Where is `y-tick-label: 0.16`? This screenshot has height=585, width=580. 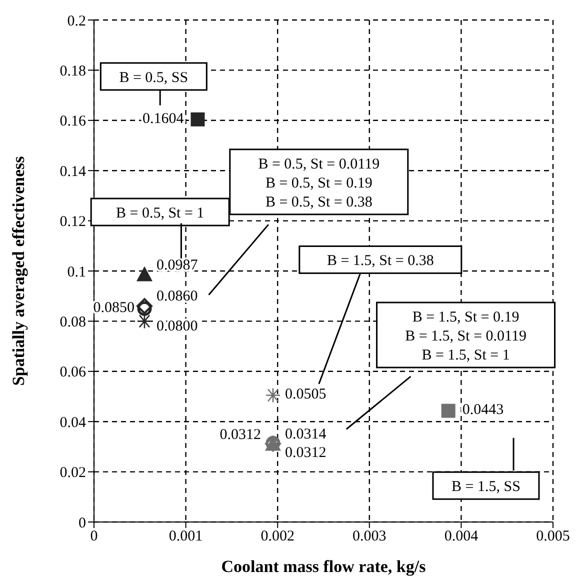 y-tick-label: 0.16 is located at coordinates (73, 122).